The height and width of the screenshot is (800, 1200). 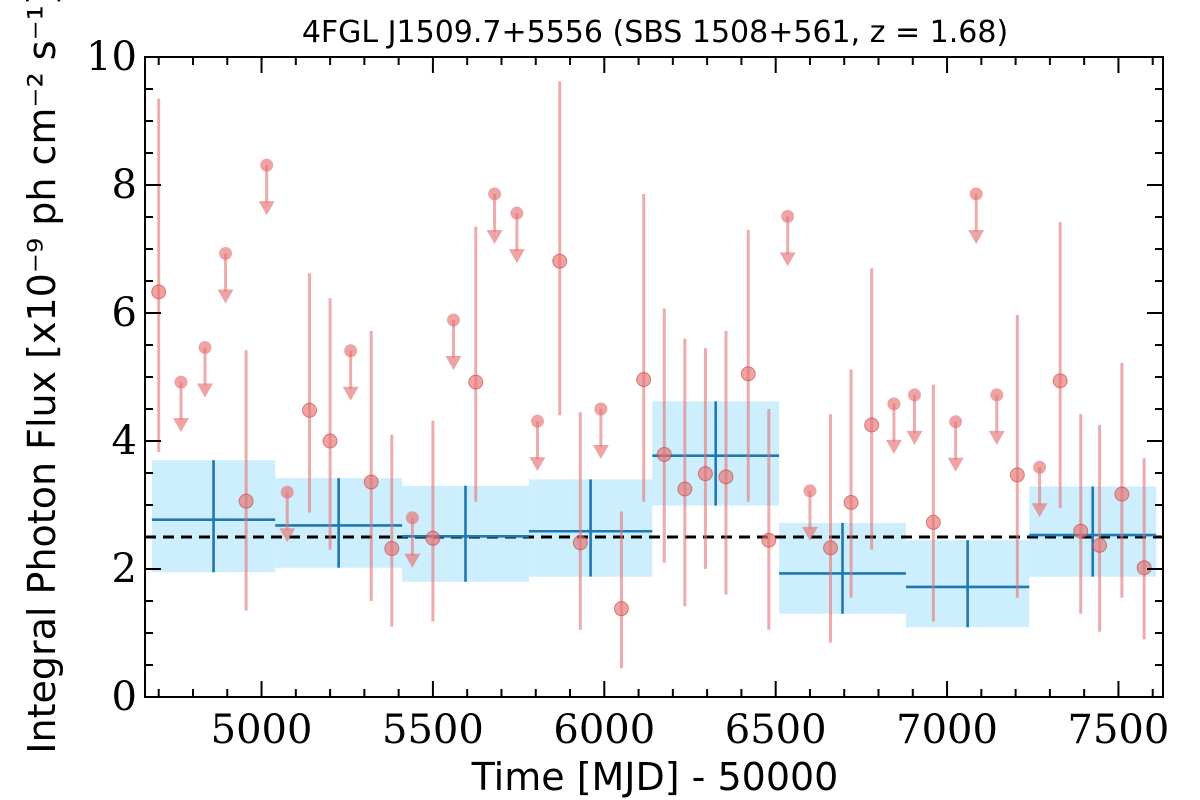 I want to click on y-tick-label: 4, so click(x=124, y=441).